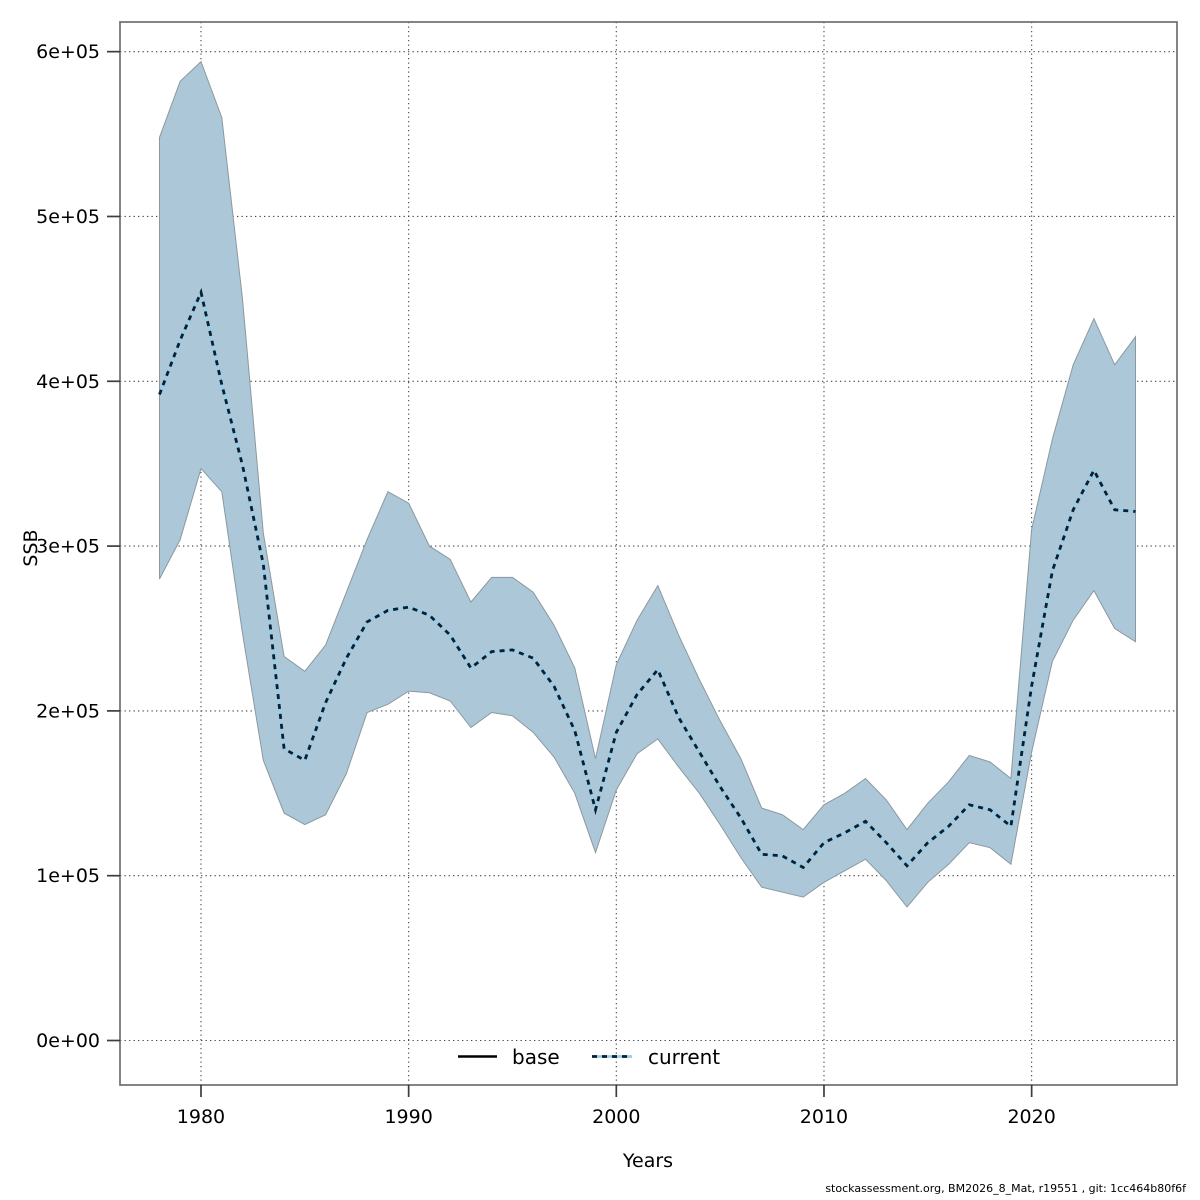 This screenshot has width=1200, height=1200. I want to click on x-tick-label: 2010, so click(824, 1117).